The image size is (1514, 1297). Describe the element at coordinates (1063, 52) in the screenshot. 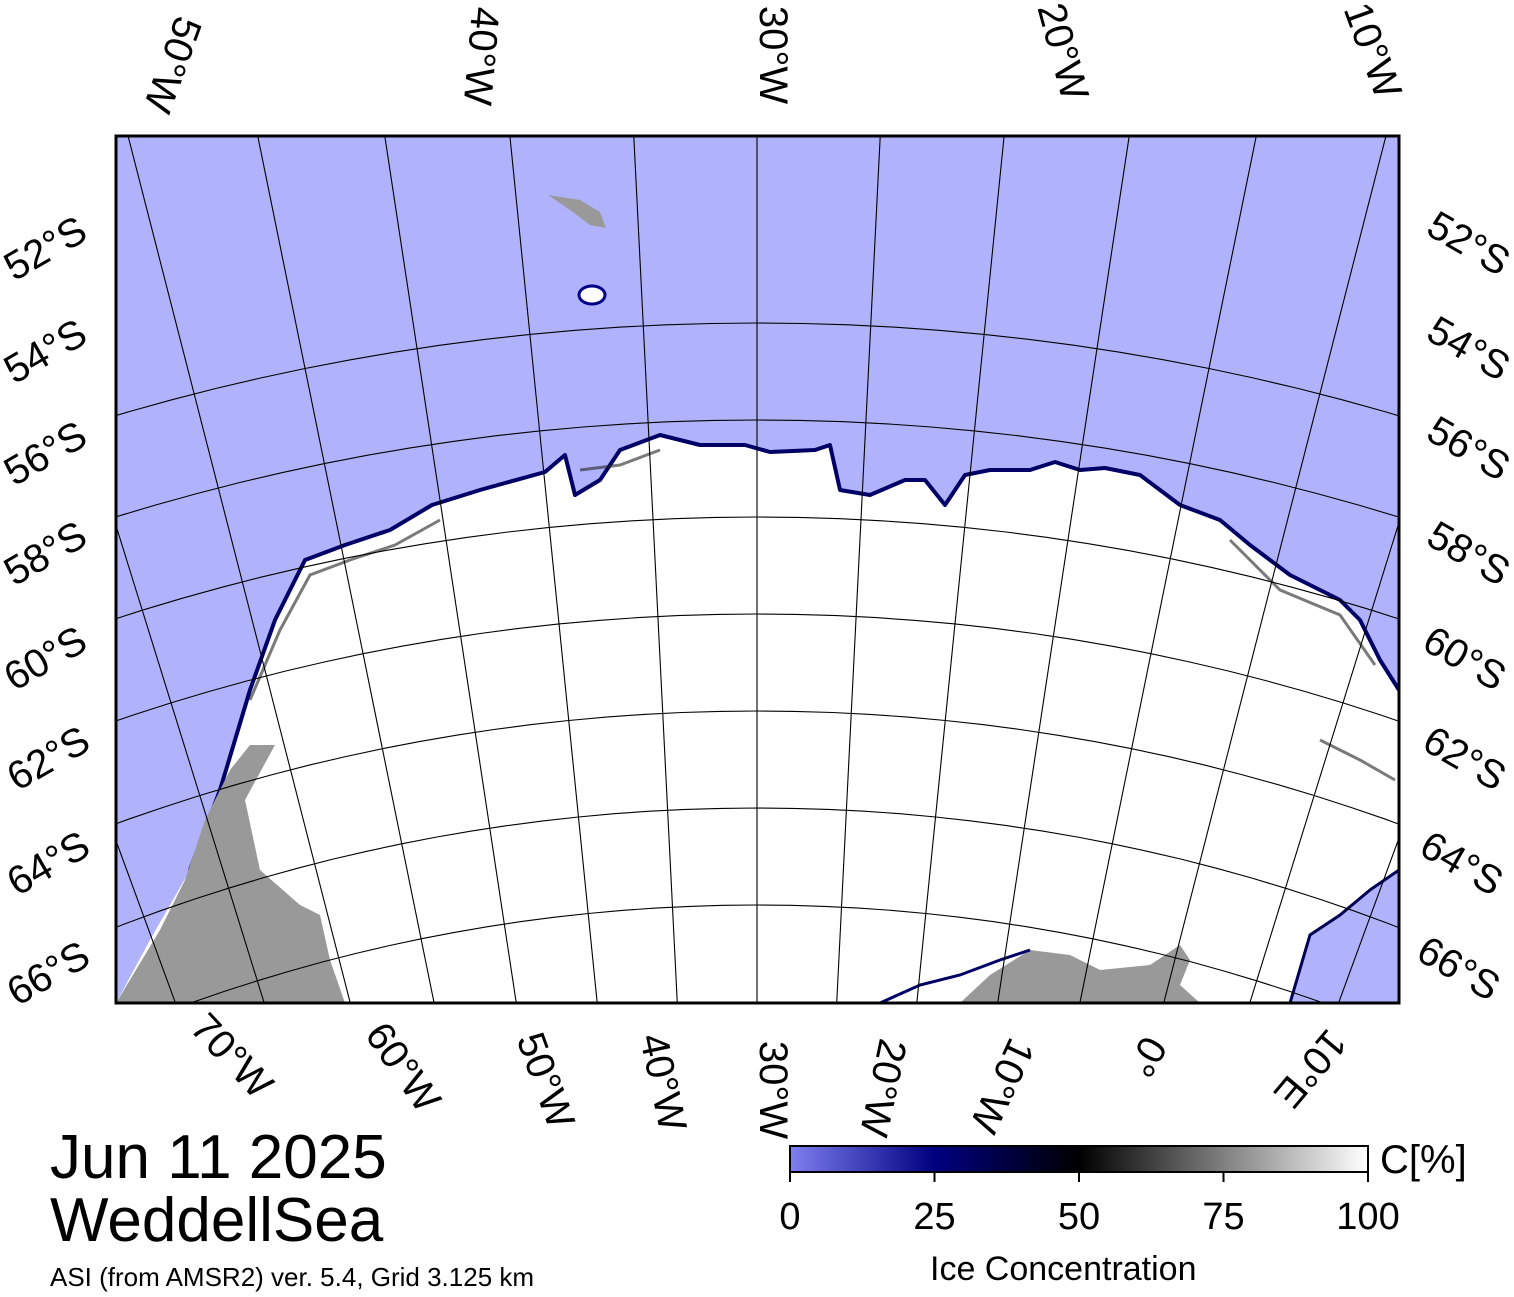

I see `top-longitude-label: 20°W` at that location.